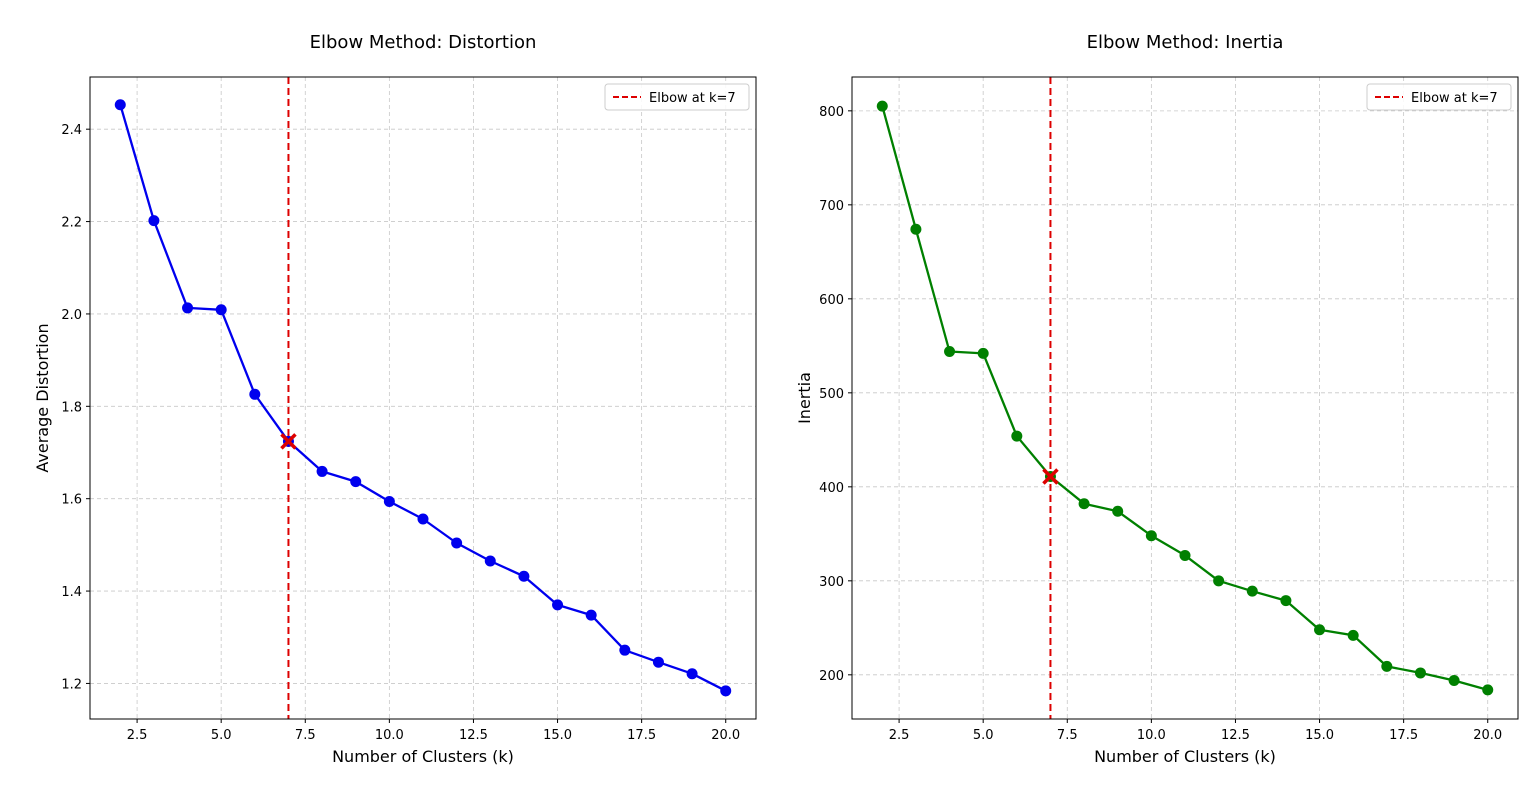 The width and height of the screenshot is (1536, 802). What do you see at coordinates (71, 315) in the screenshot?
I see `y-tick-label: 2.0` at bounding box center [71, 315].